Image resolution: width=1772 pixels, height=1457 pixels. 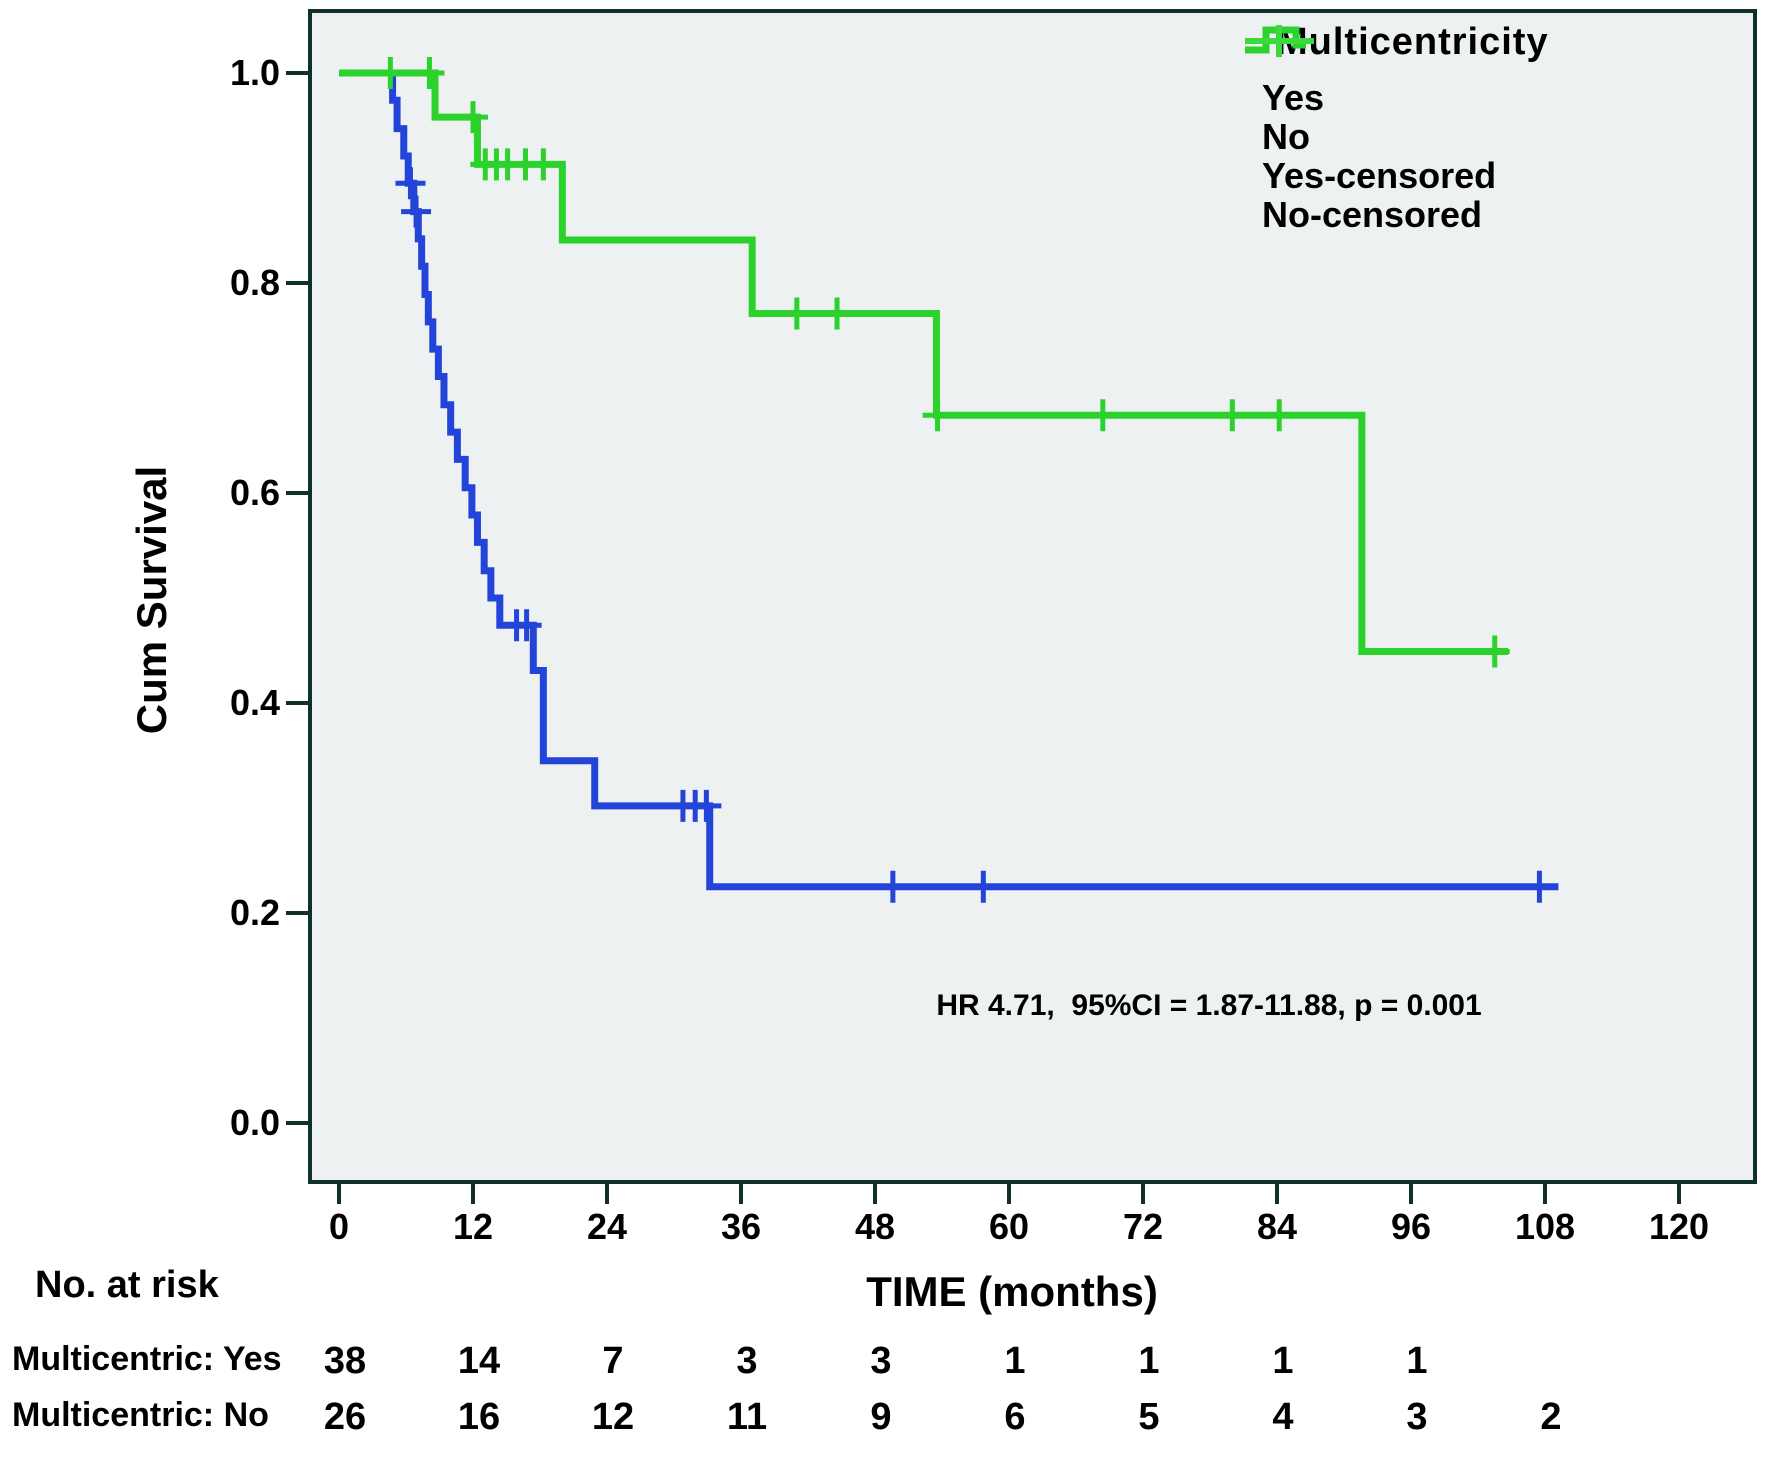 What do you see at coordinates (127, 1285) in the screenshot?
I see `risk-table-header: No. at risk` at bounding box center [127, 1285].